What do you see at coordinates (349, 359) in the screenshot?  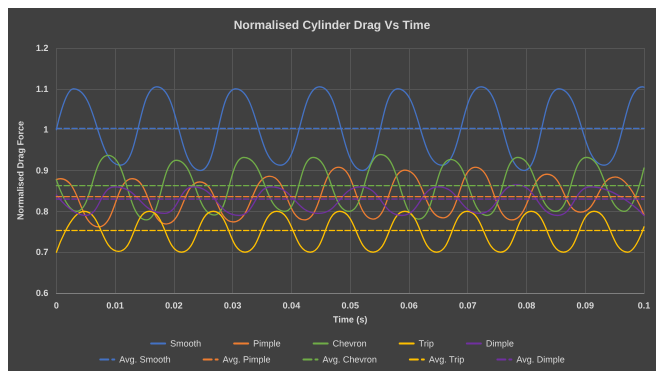 I see `legend-label: Avg. Chevron` at bounding box center [349, 359].